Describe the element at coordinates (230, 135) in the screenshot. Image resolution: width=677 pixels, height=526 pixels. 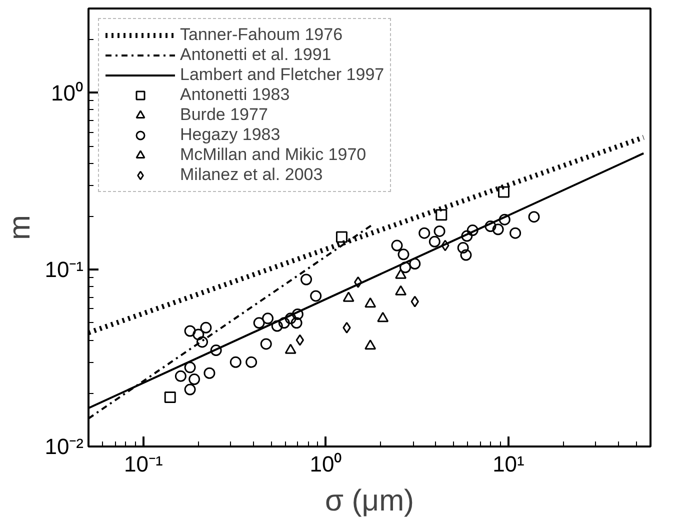
I see `legend-label: Hegazy 1983` at that location.